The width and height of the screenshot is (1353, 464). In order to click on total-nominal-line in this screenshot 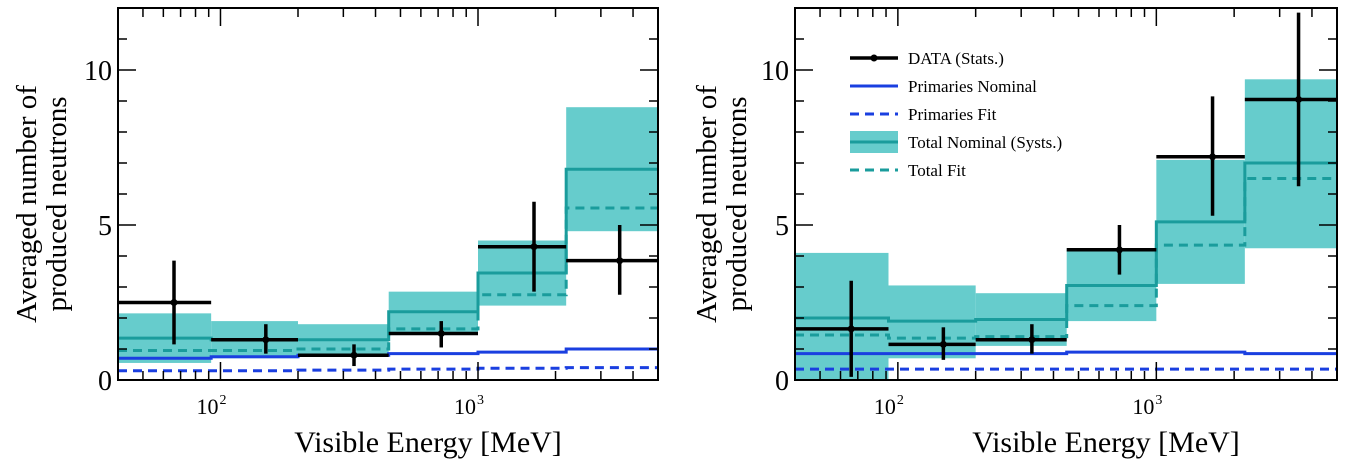, I will do `click(1066, 242)`.